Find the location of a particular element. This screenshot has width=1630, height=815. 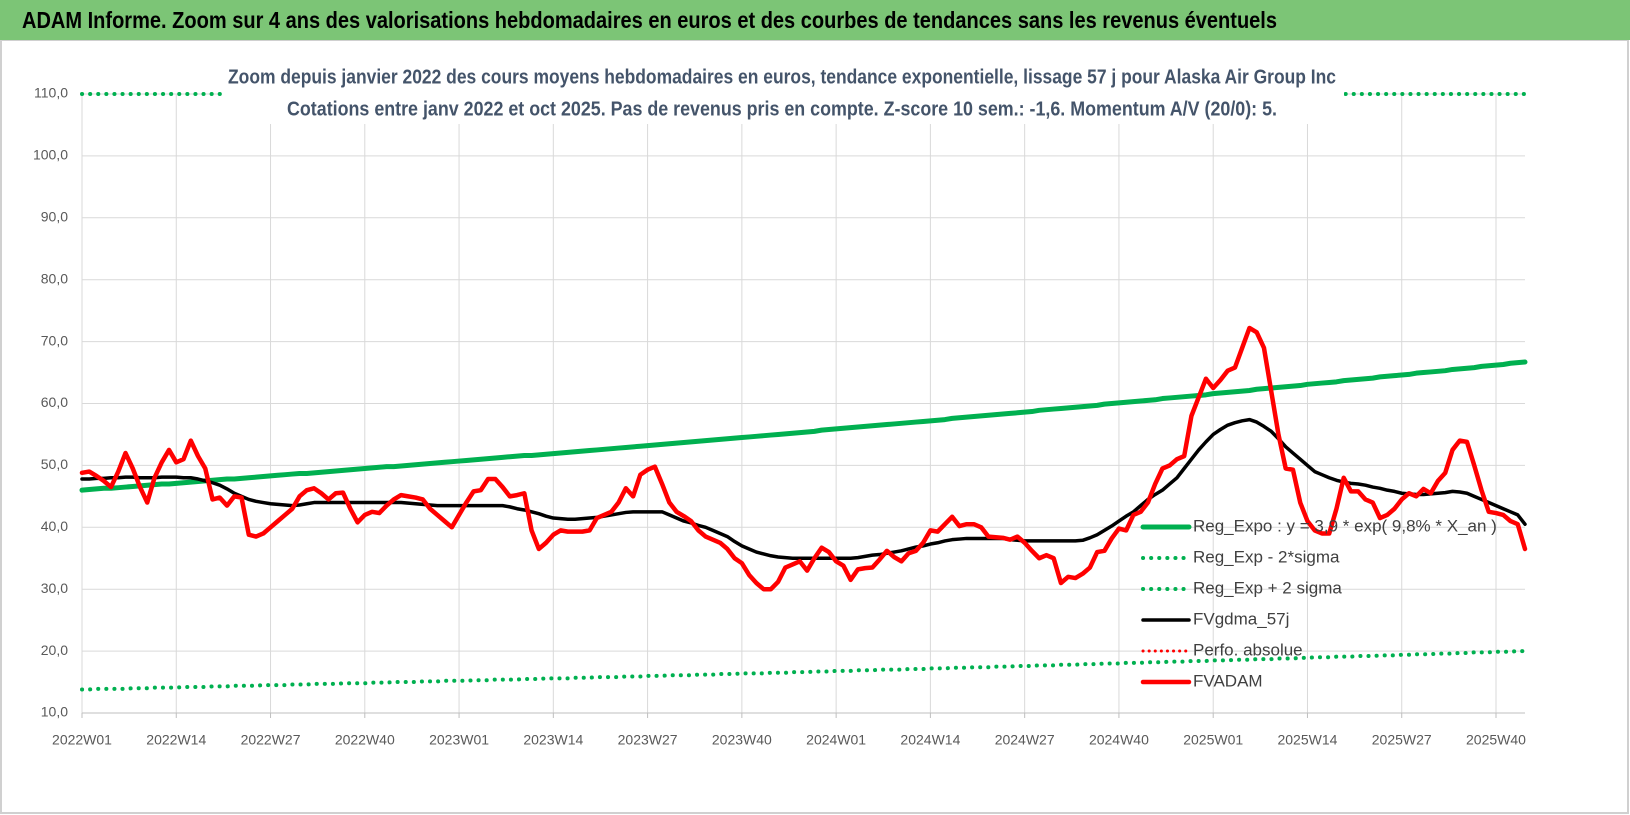

x-tick-label: 2024W14 is located at coordinates (930, 740).